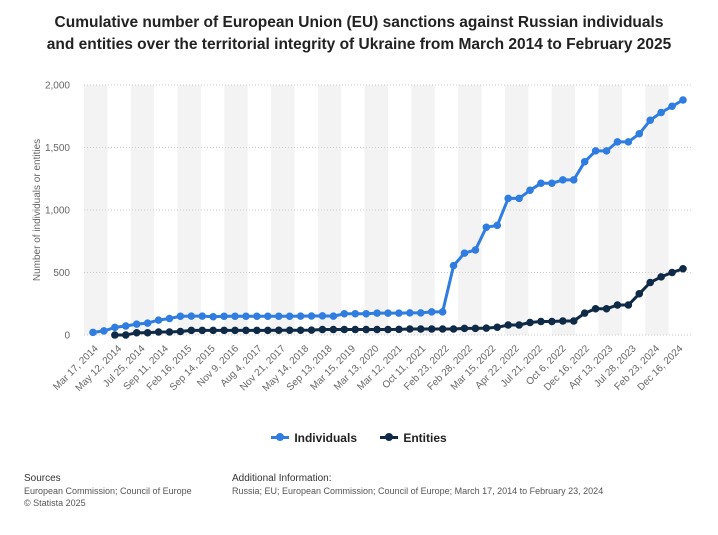 The width and height of the screenshot is (718, 535). I want to click on legend-item-individuals: Individuals, so click(314, 438).